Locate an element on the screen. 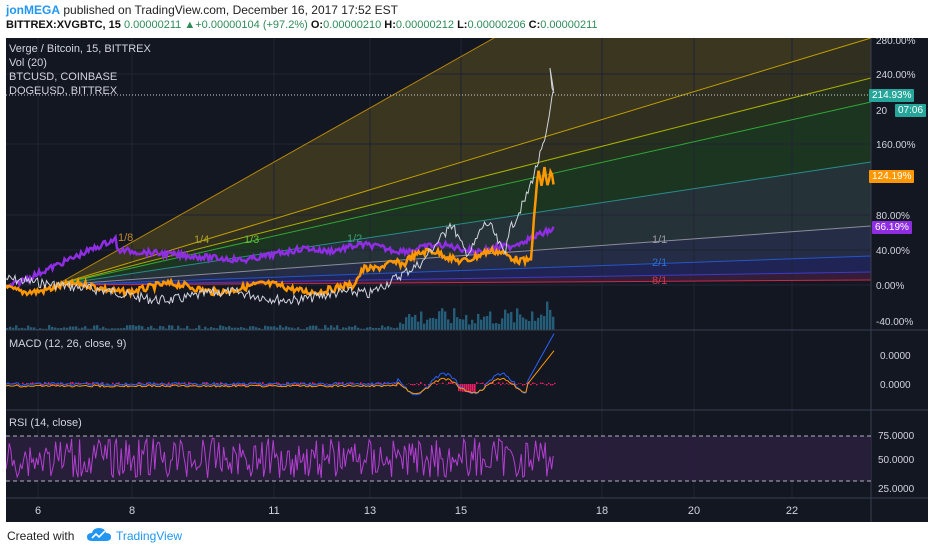  rsi-line is located at coordinates (279, 458).